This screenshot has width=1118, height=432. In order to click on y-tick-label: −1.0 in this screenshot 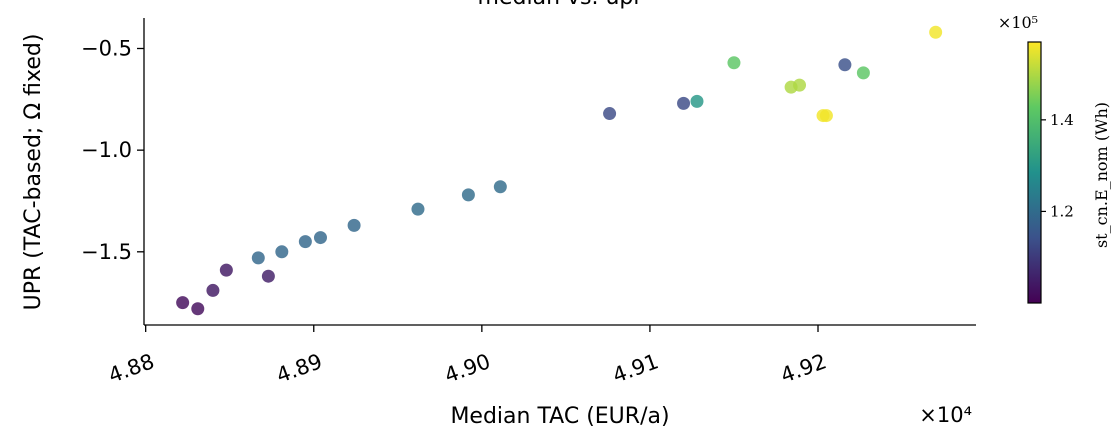, I will do `click(106, 150)`.